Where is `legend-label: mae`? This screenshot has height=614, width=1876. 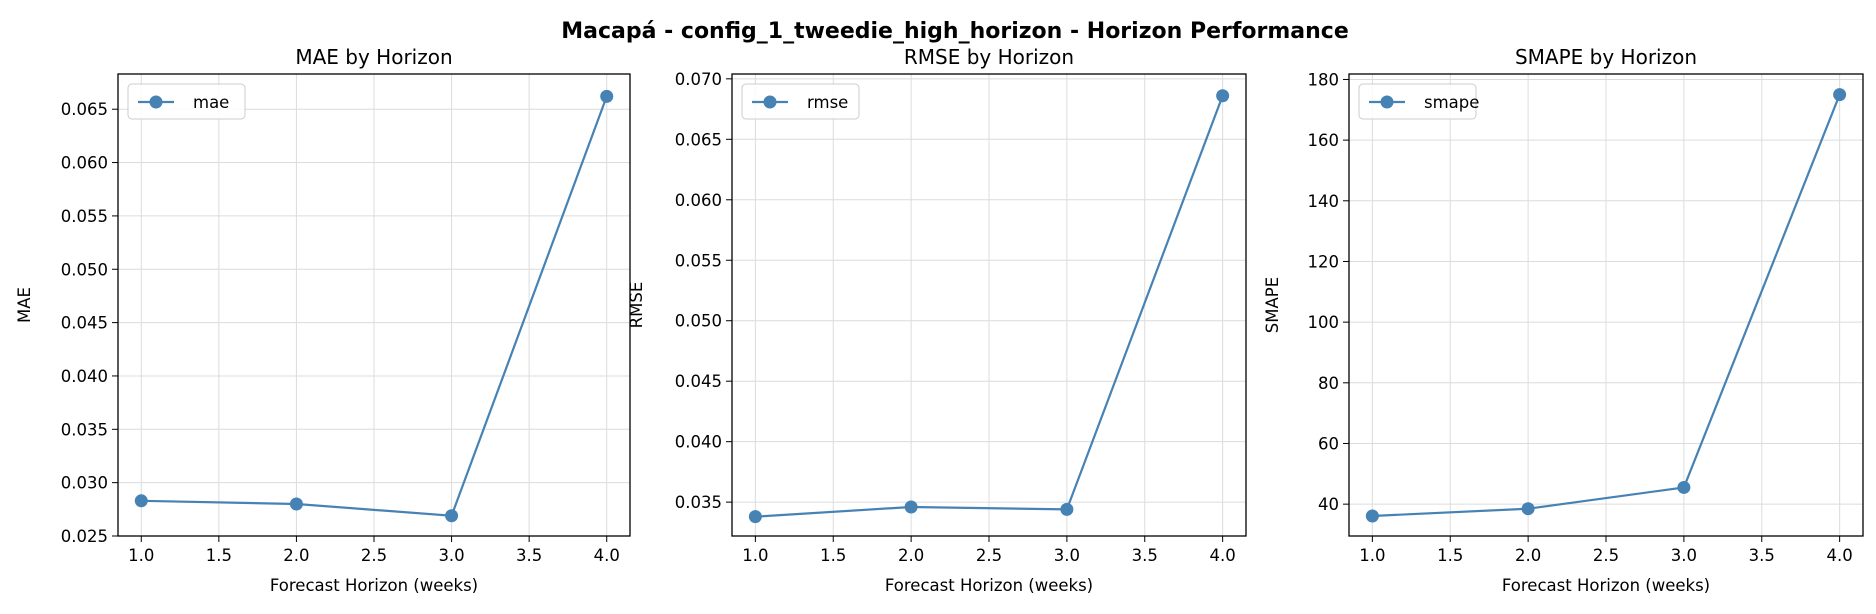
legend-label: mae is located at coordinates (211, 102).